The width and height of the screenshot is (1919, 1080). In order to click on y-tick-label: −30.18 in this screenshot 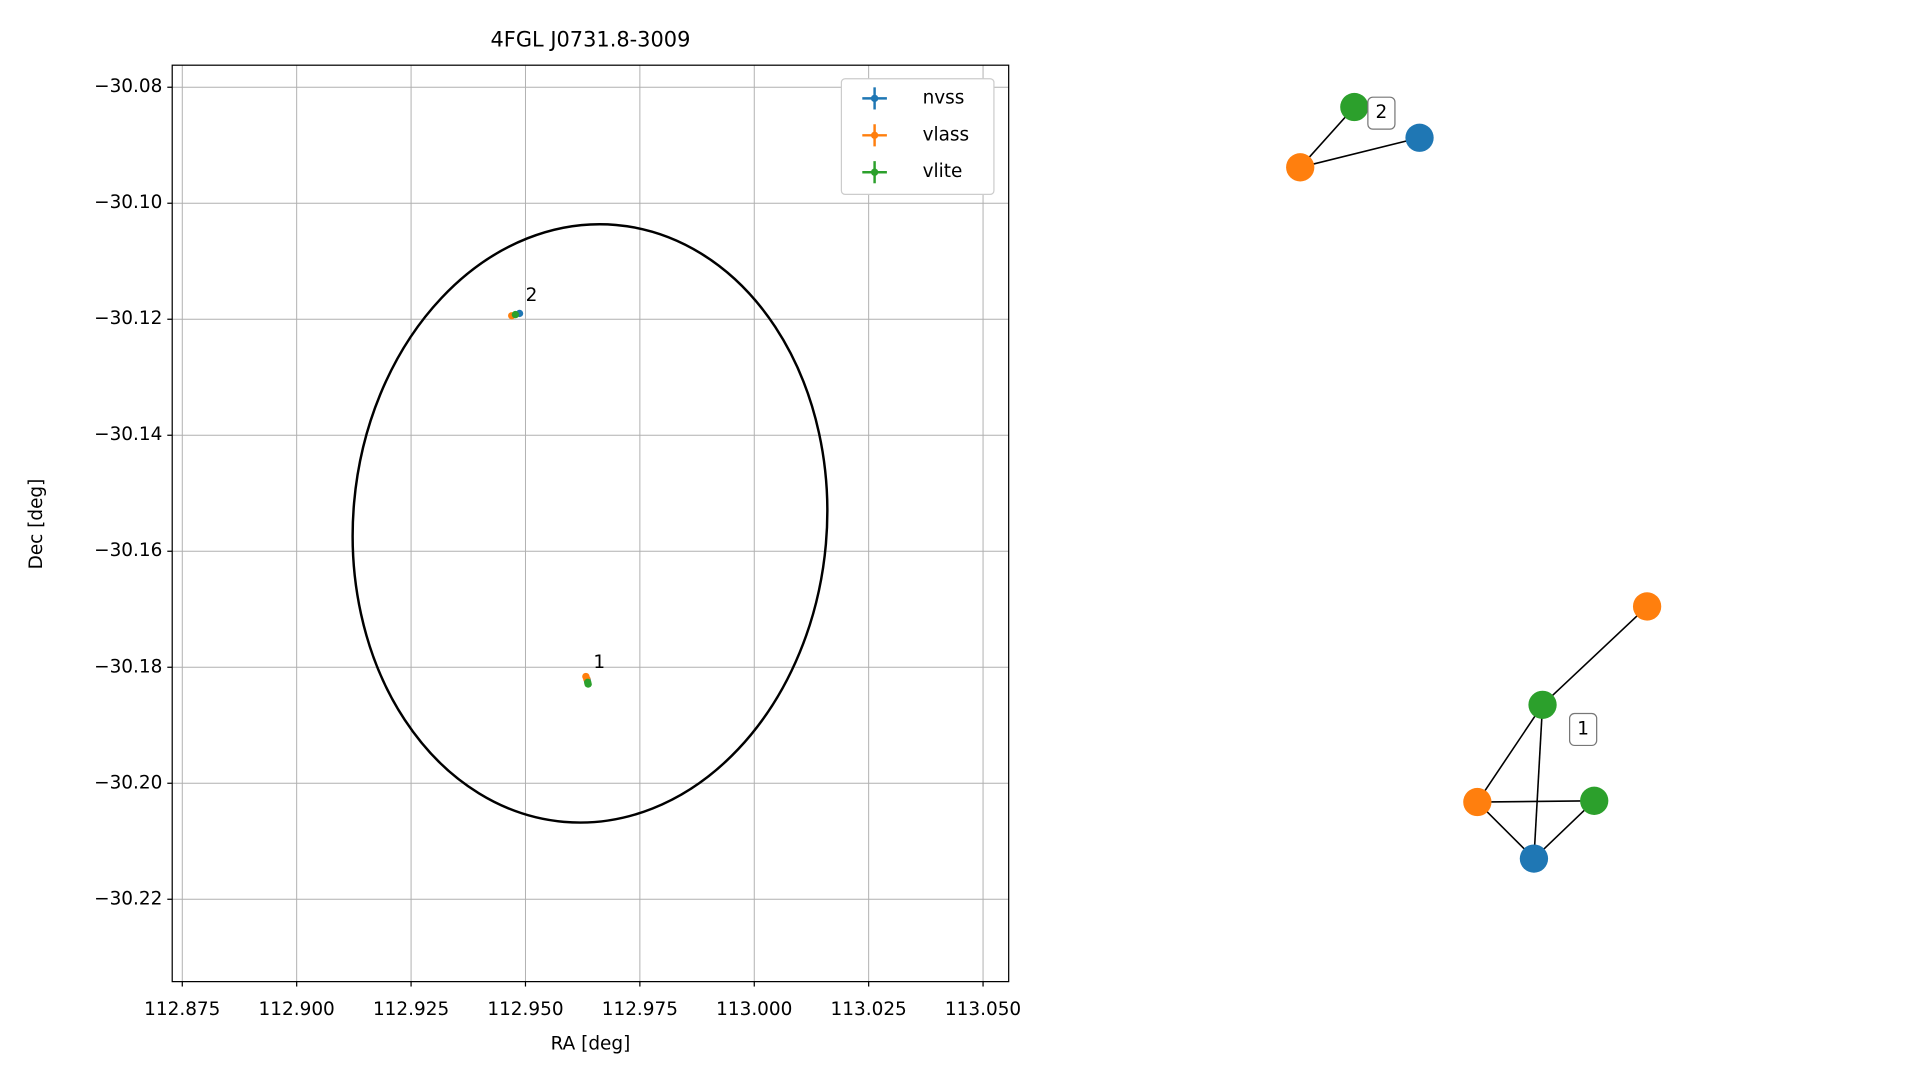, I will do `click(128, 666)`.